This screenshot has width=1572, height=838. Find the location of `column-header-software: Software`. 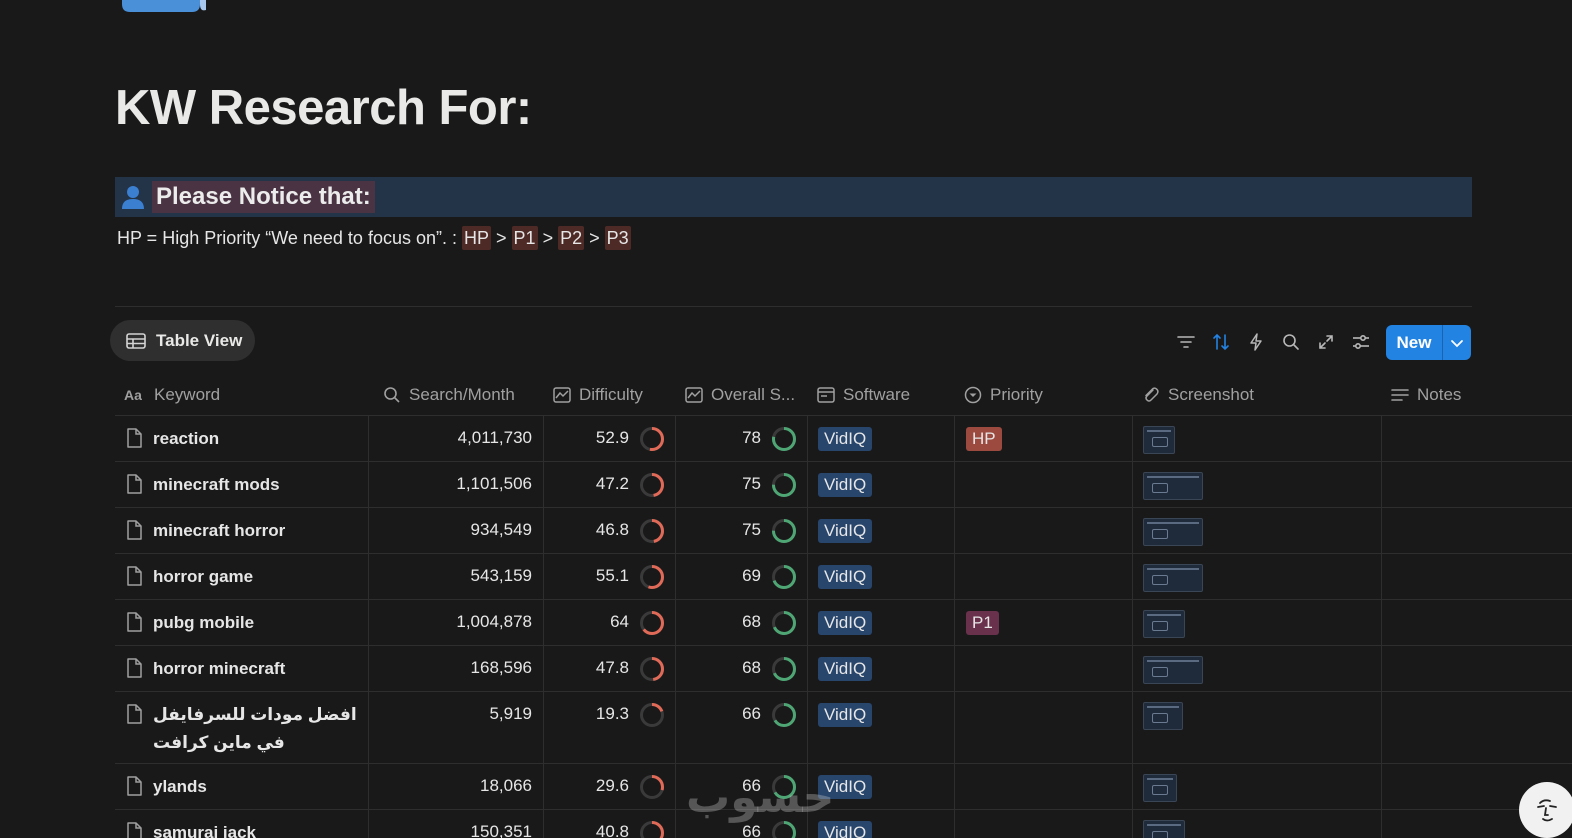

column-header-software: Software is located at coordinates (881, 395).